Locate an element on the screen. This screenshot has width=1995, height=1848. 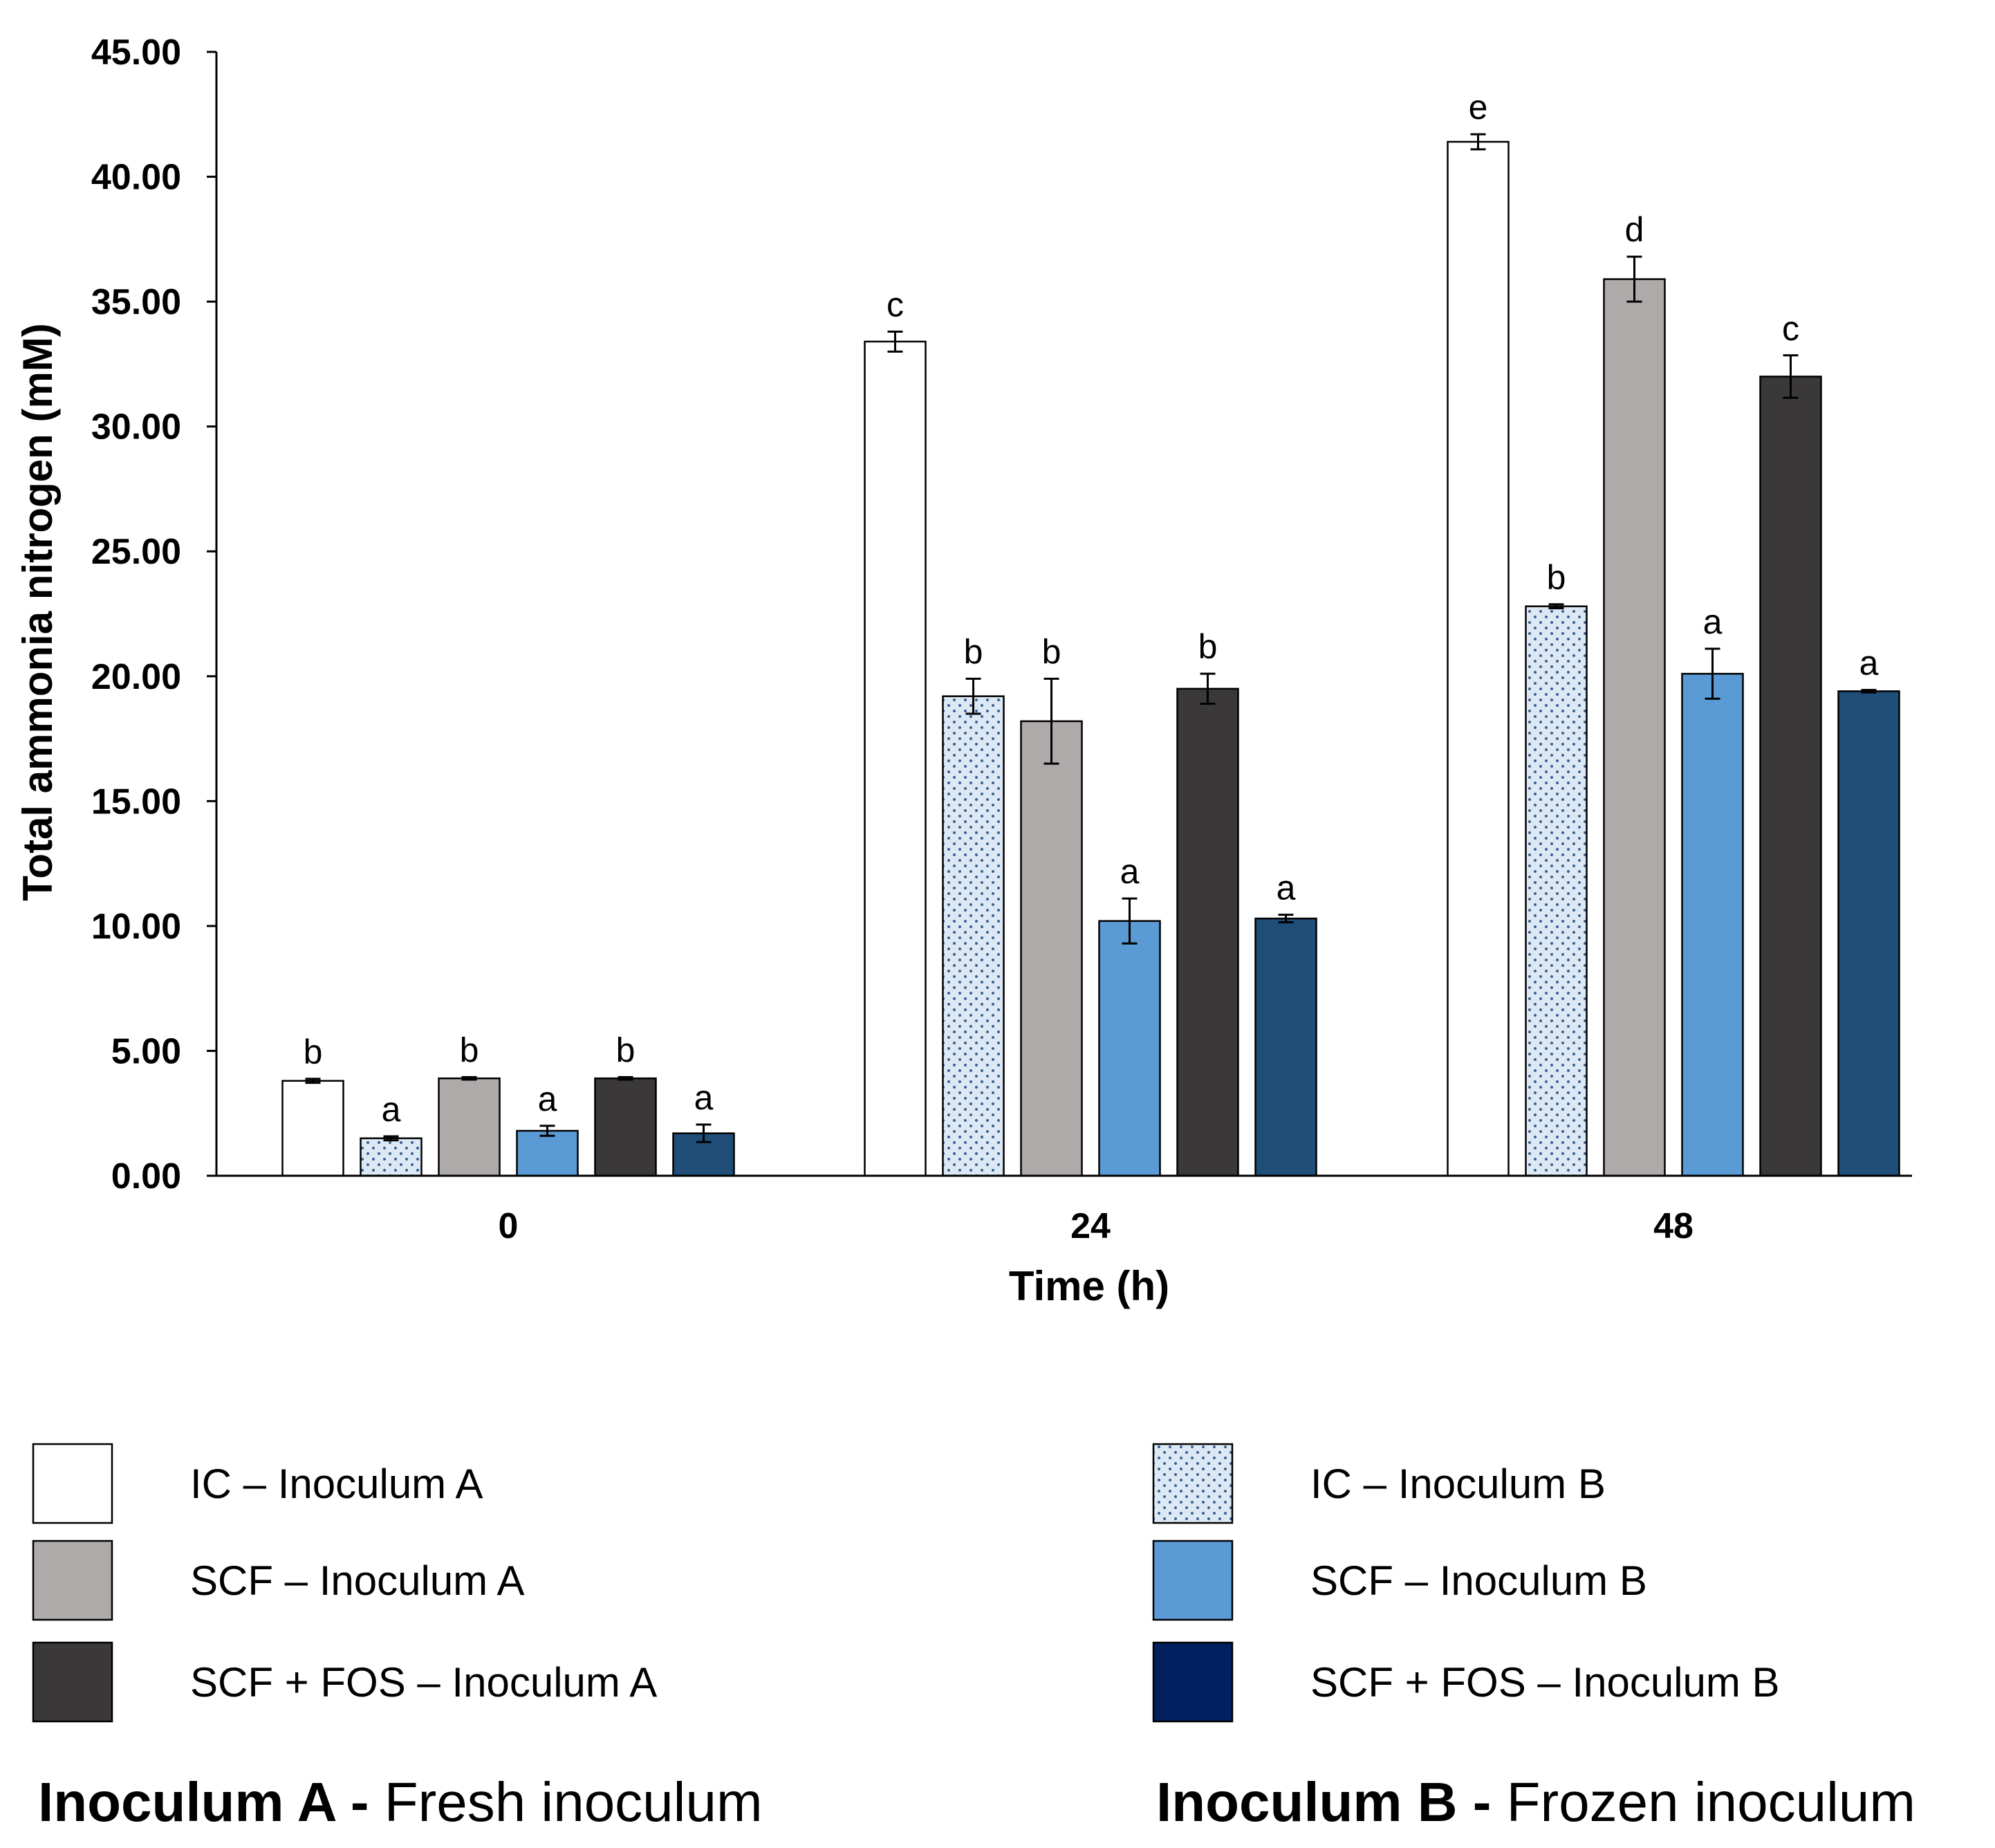
y-tick-label: 15.00 is located at coordinates (136, 802).